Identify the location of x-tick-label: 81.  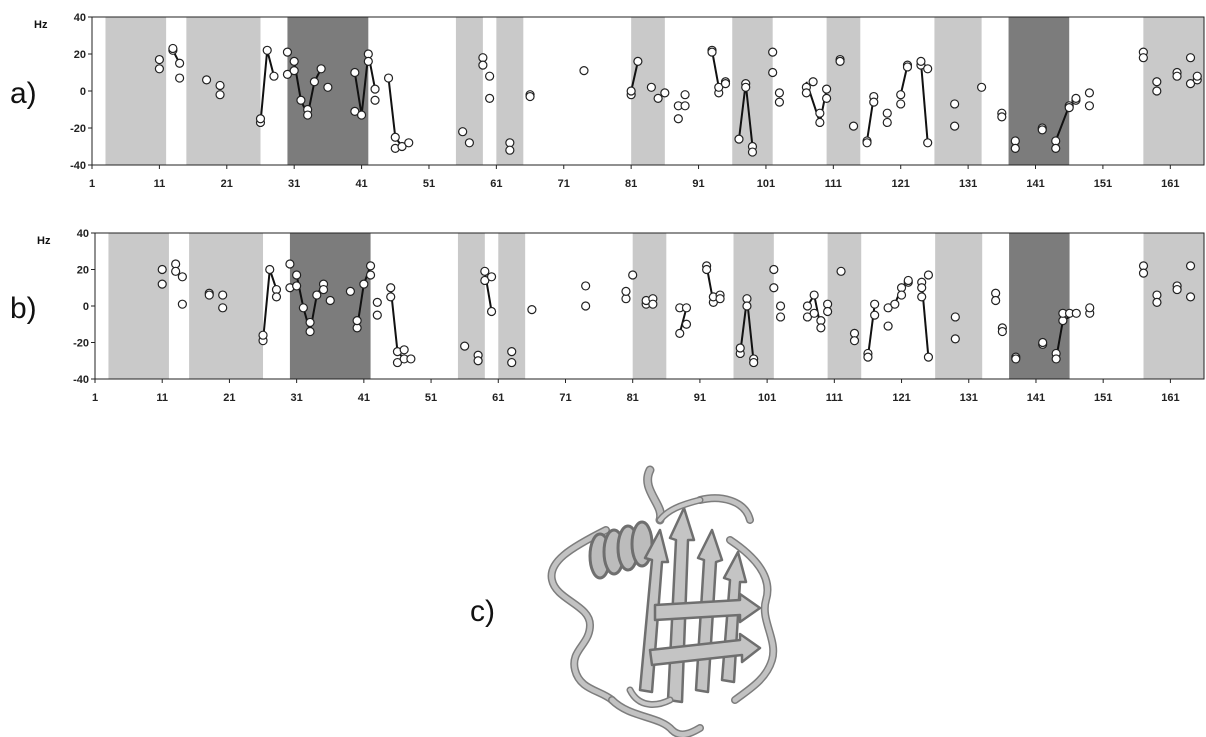
(631, 184).